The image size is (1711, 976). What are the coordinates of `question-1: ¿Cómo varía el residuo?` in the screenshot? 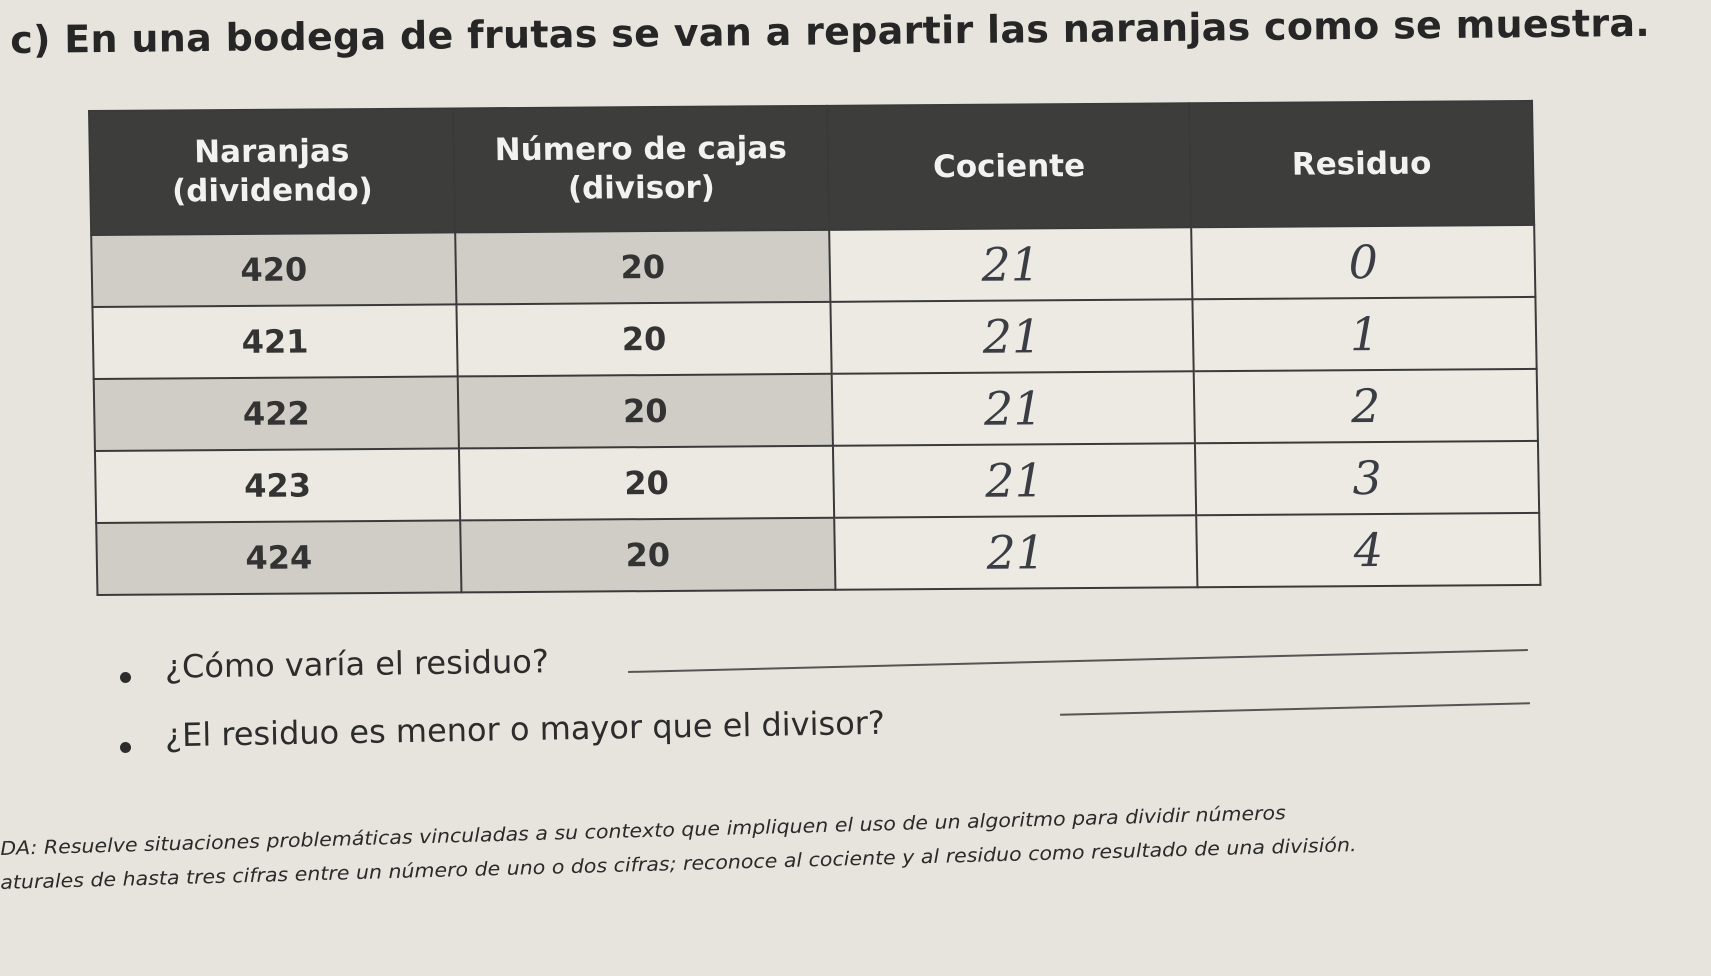 It's located at (357, 664).